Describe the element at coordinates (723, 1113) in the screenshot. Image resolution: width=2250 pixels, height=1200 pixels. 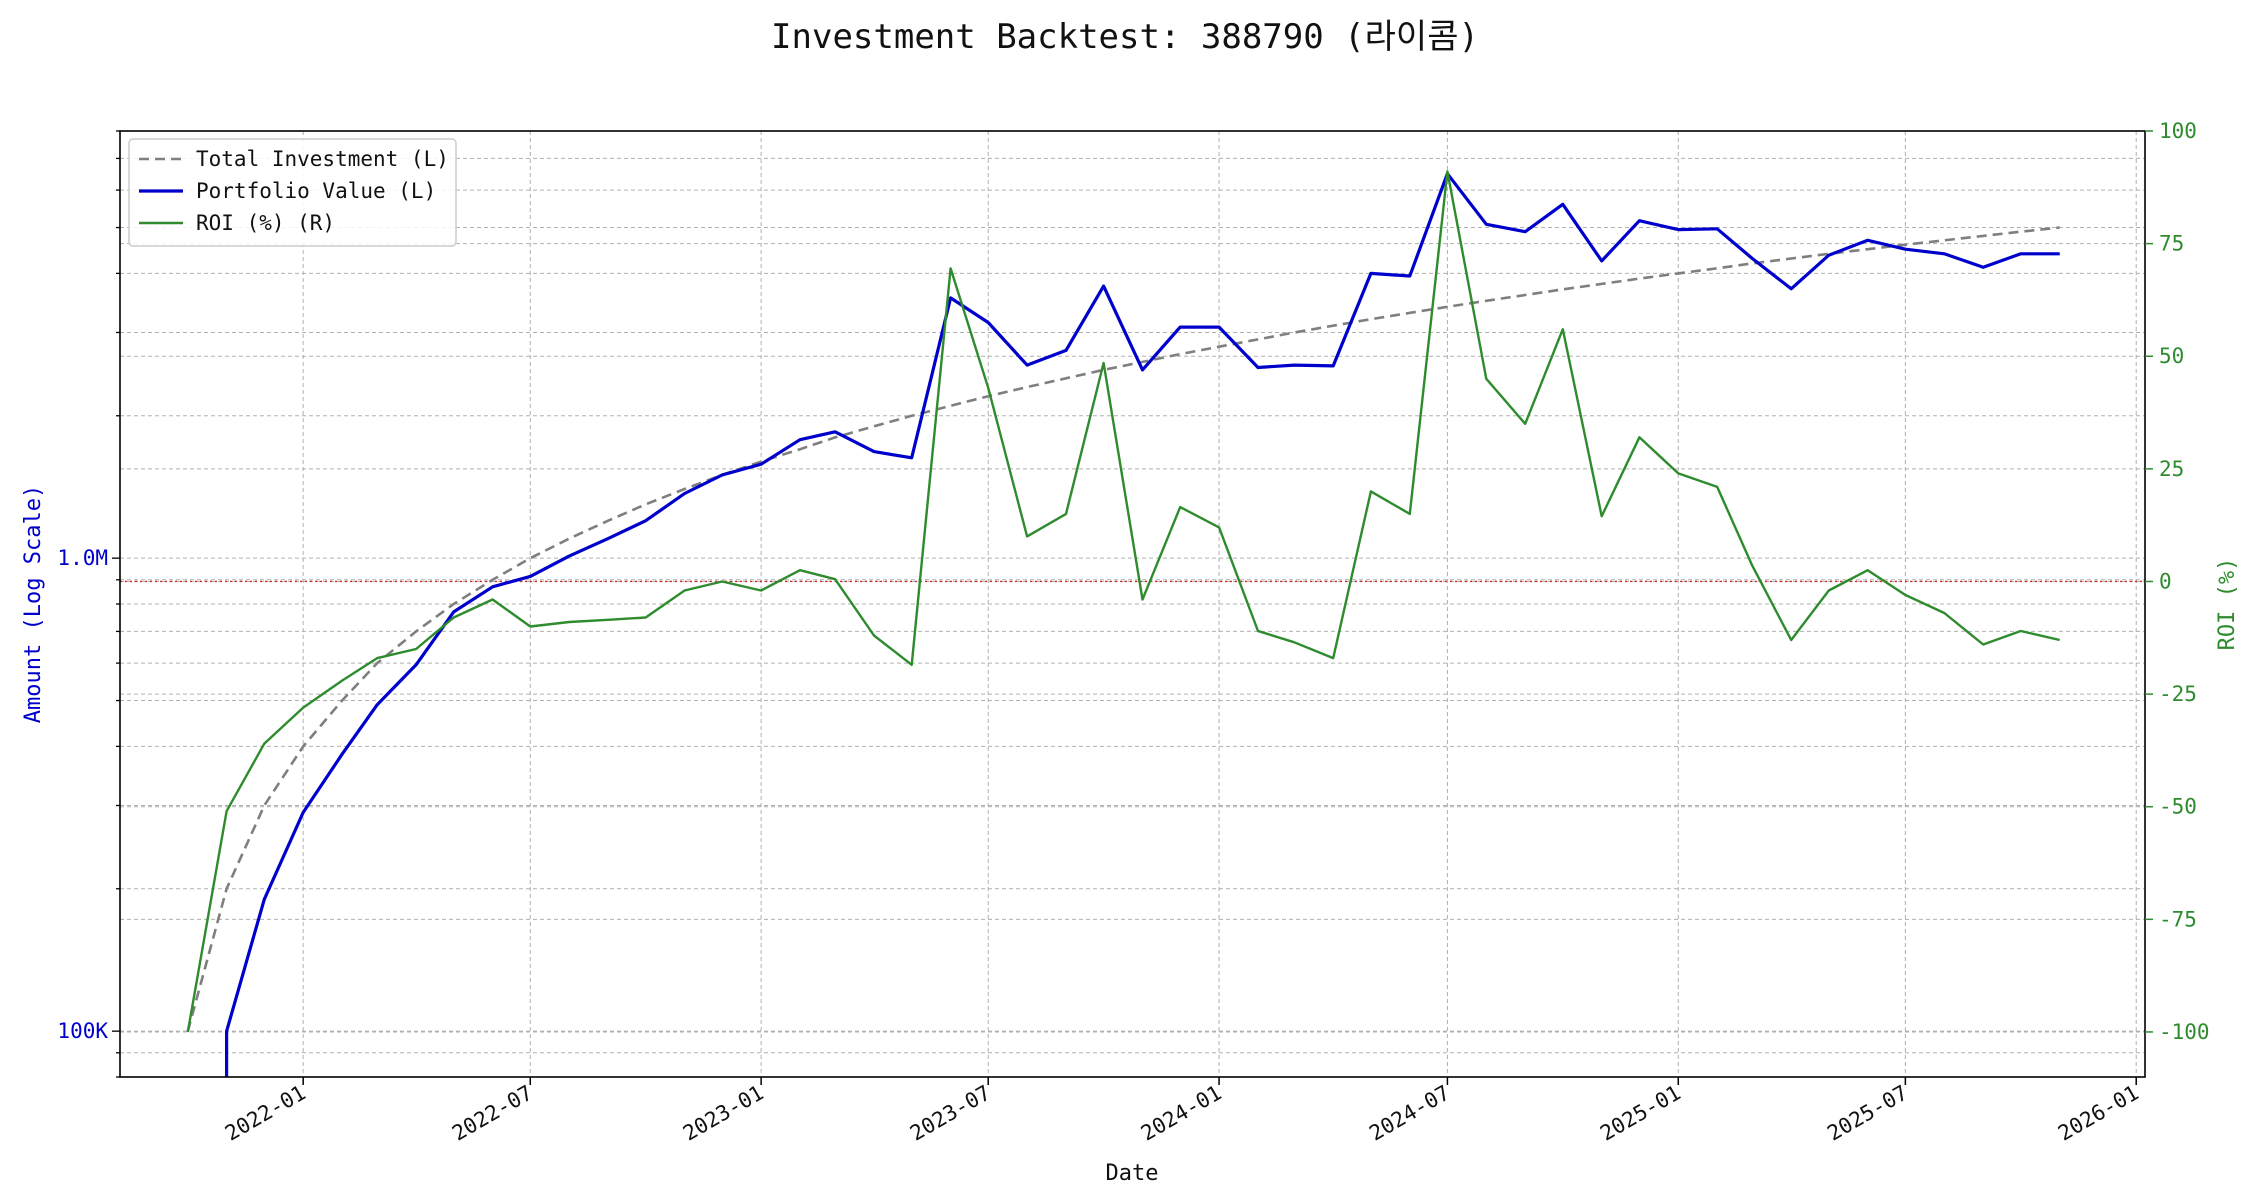
I see `x-tick-label: 2023-01` at that location.